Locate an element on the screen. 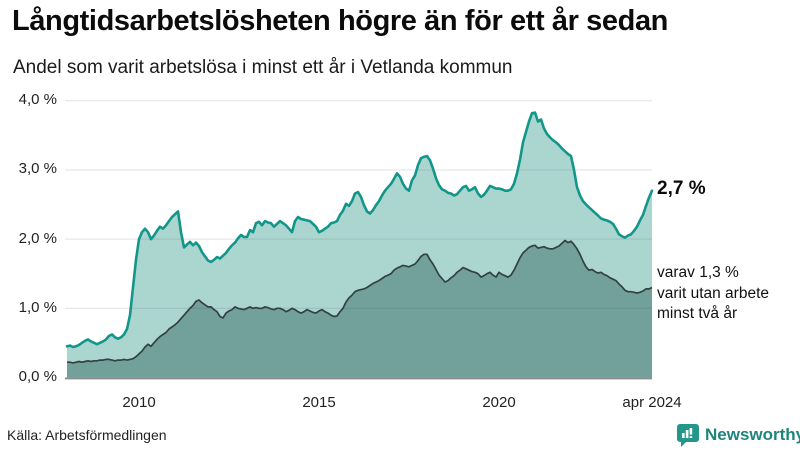 This screenshot has height=450, width=800. x-axis-label: 2010 is located at coordinates (139, 402).